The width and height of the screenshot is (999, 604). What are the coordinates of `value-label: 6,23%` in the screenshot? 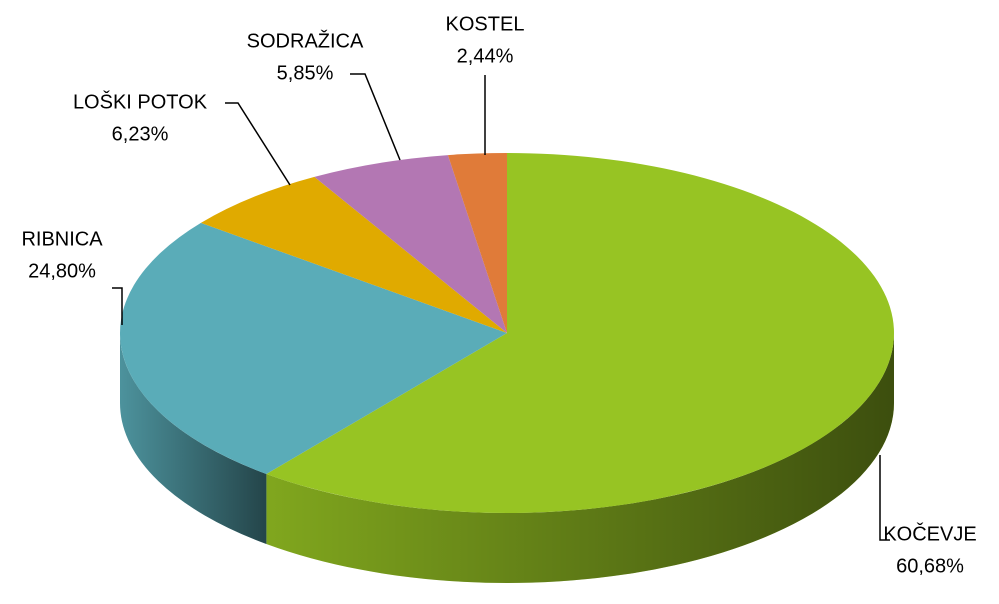 It's located at (140, 134).